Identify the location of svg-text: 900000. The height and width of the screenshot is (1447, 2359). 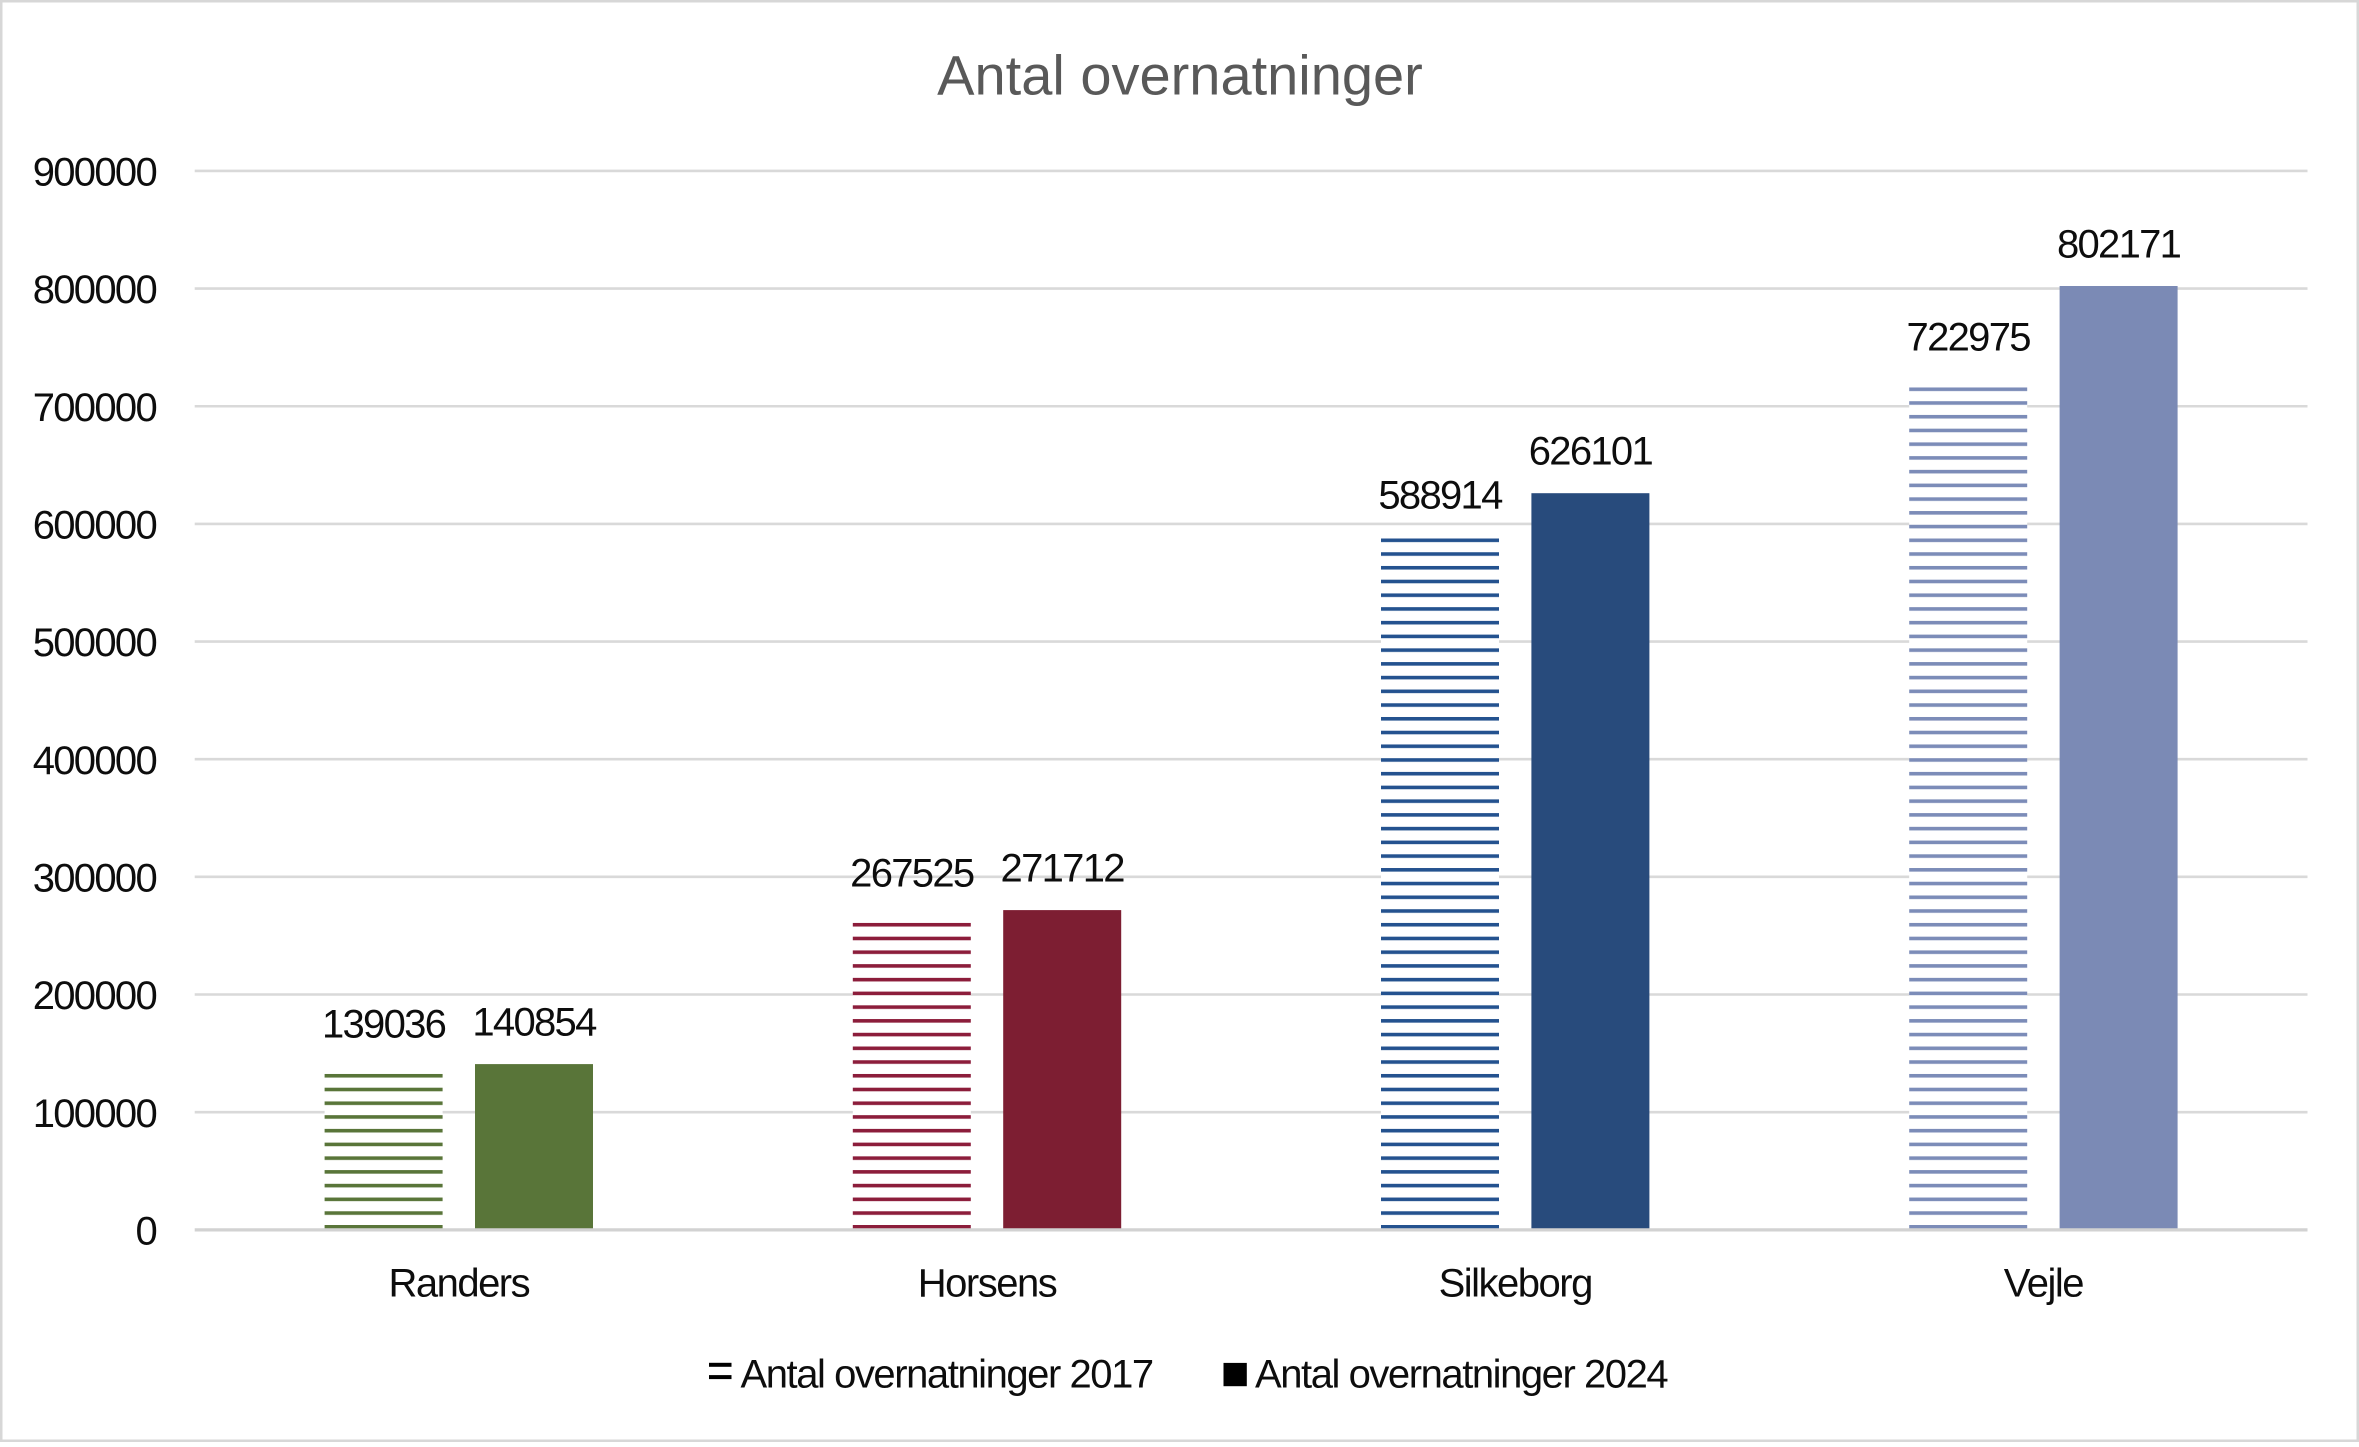
(95, 173).